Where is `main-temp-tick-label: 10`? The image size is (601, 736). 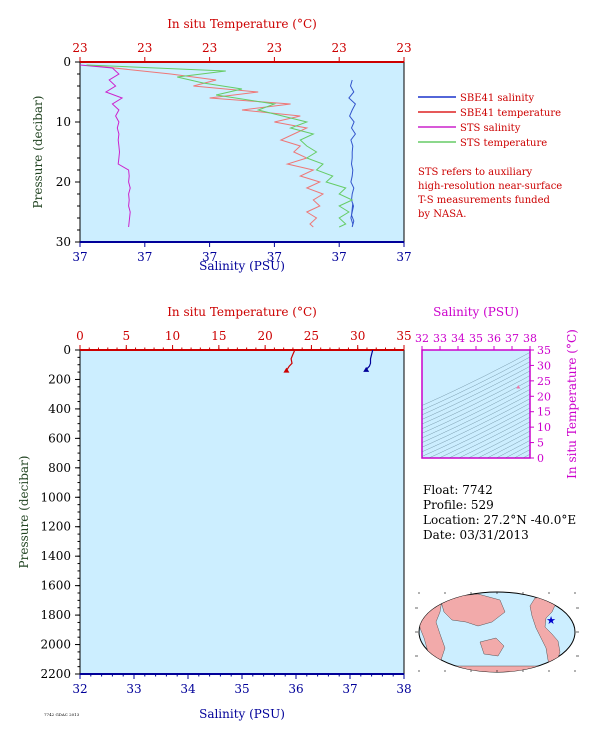
main-temp-tick-label: 10 is located at coordinates (172, 336).